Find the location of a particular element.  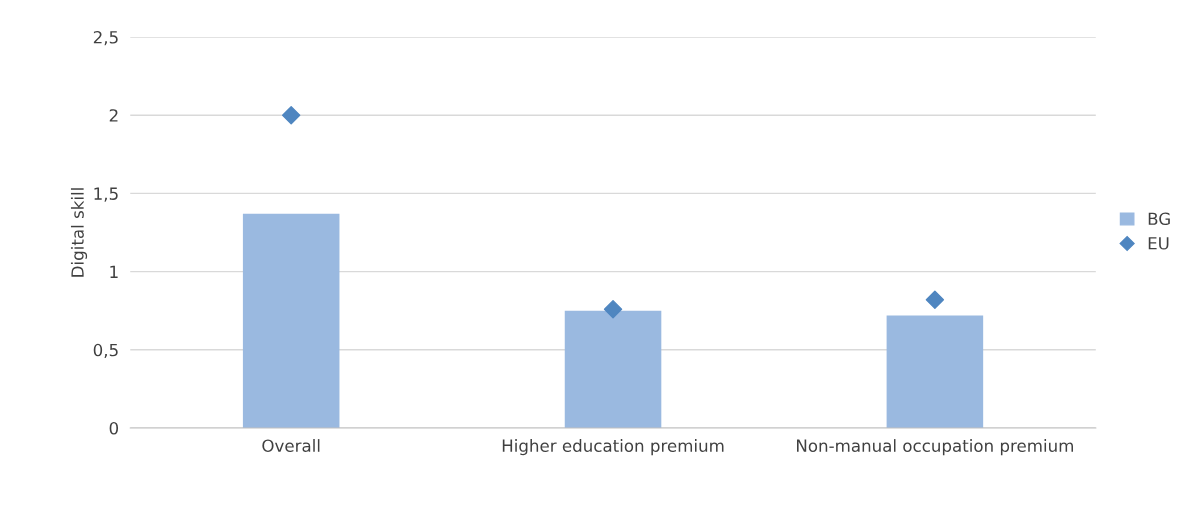

legend-label: EU is located at coordinates (1158, 243).